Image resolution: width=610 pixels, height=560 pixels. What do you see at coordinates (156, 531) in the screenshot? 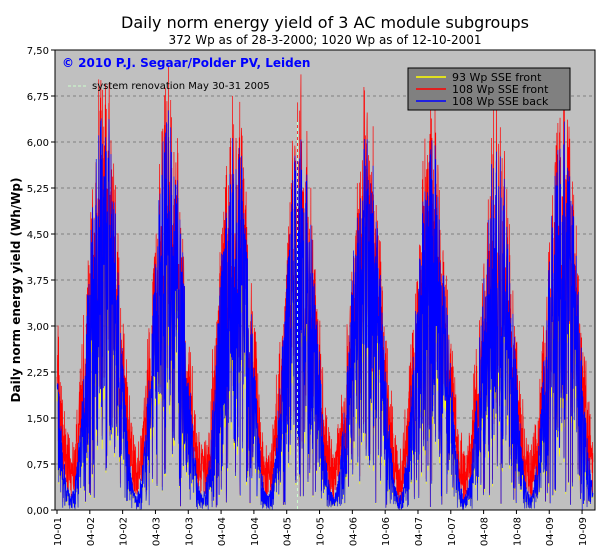
I see `x-tick-label: 04-03` at bounding box center [156, 531].